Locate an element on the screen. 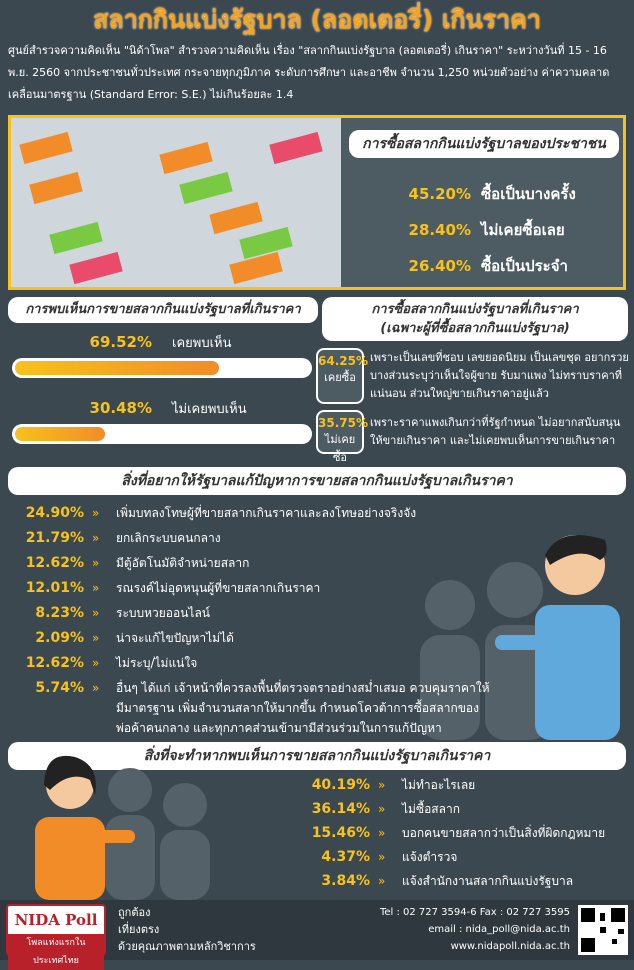  label: ยกเลิกระบบคนกลาง is located at coordinates (168, 538).